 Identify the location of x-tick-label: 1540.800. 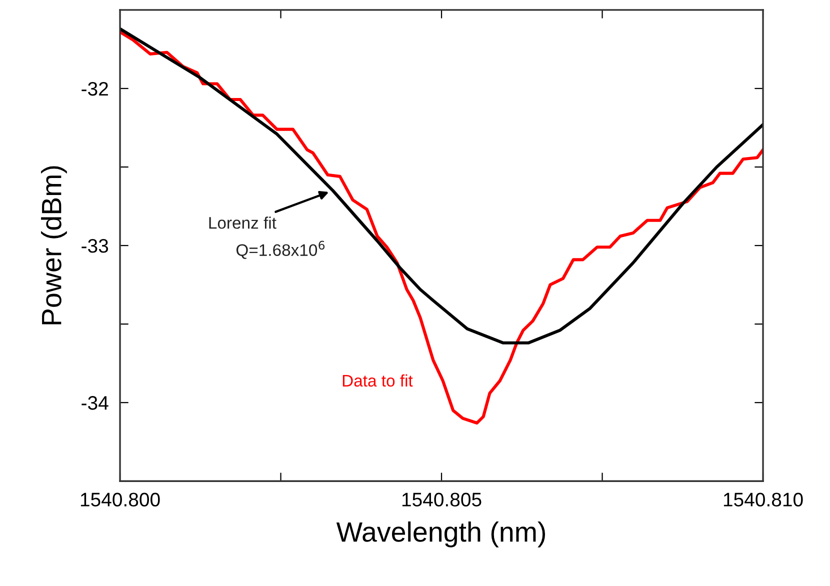
(120, 499).